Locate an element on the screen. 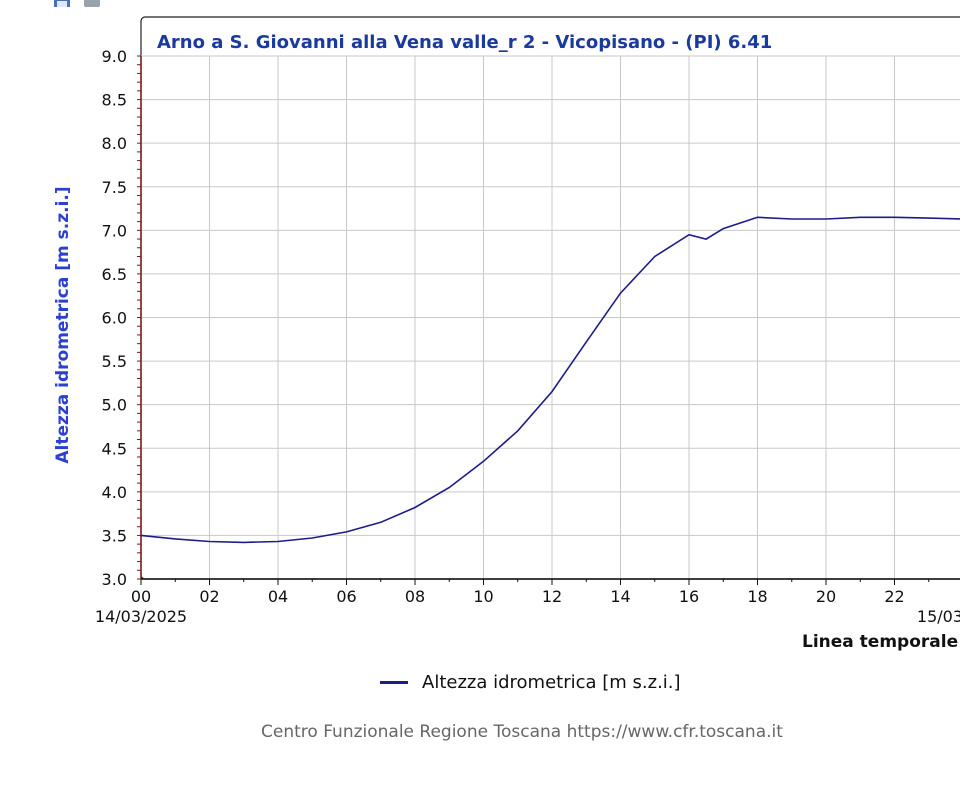 Image resolution: width=960 pixels, height=797 pixels. print-icon is located at coordinates (92, 5).